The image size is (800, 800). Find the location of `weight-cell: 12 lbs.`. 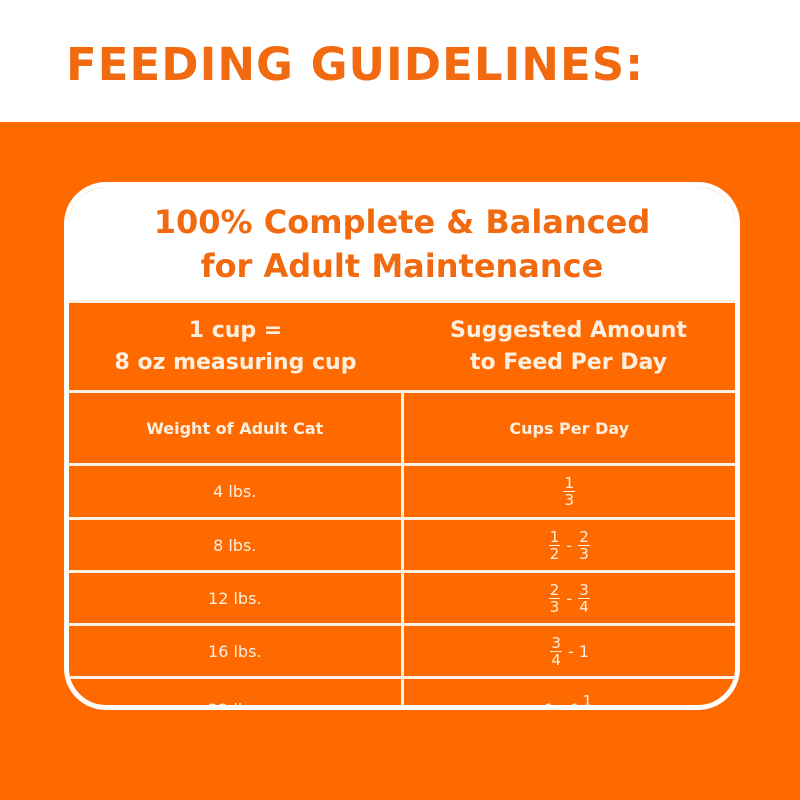

weight-cell: 12 lbs. is located at coordinates (235, 598).